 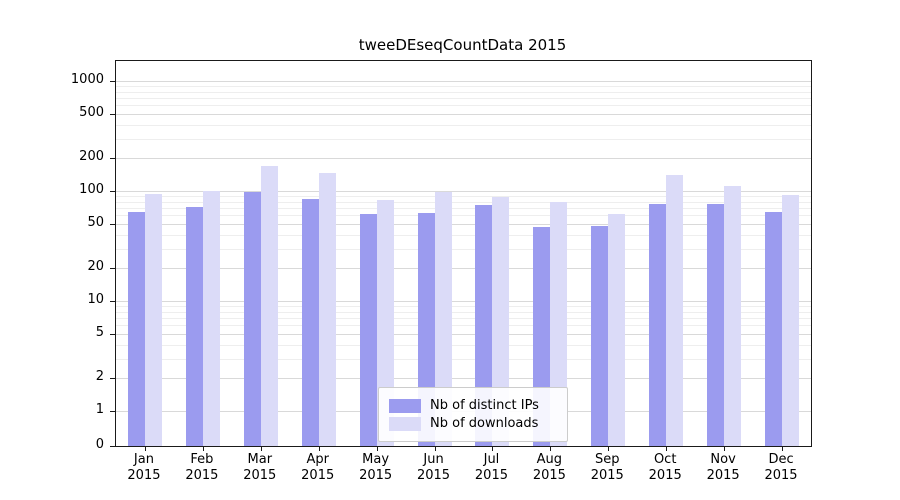 What do you see at coordinates (462, 45) in the screenshot?
I see `chart-title: tweeDEseqCountData 2015` at bounding box center [462, 45].